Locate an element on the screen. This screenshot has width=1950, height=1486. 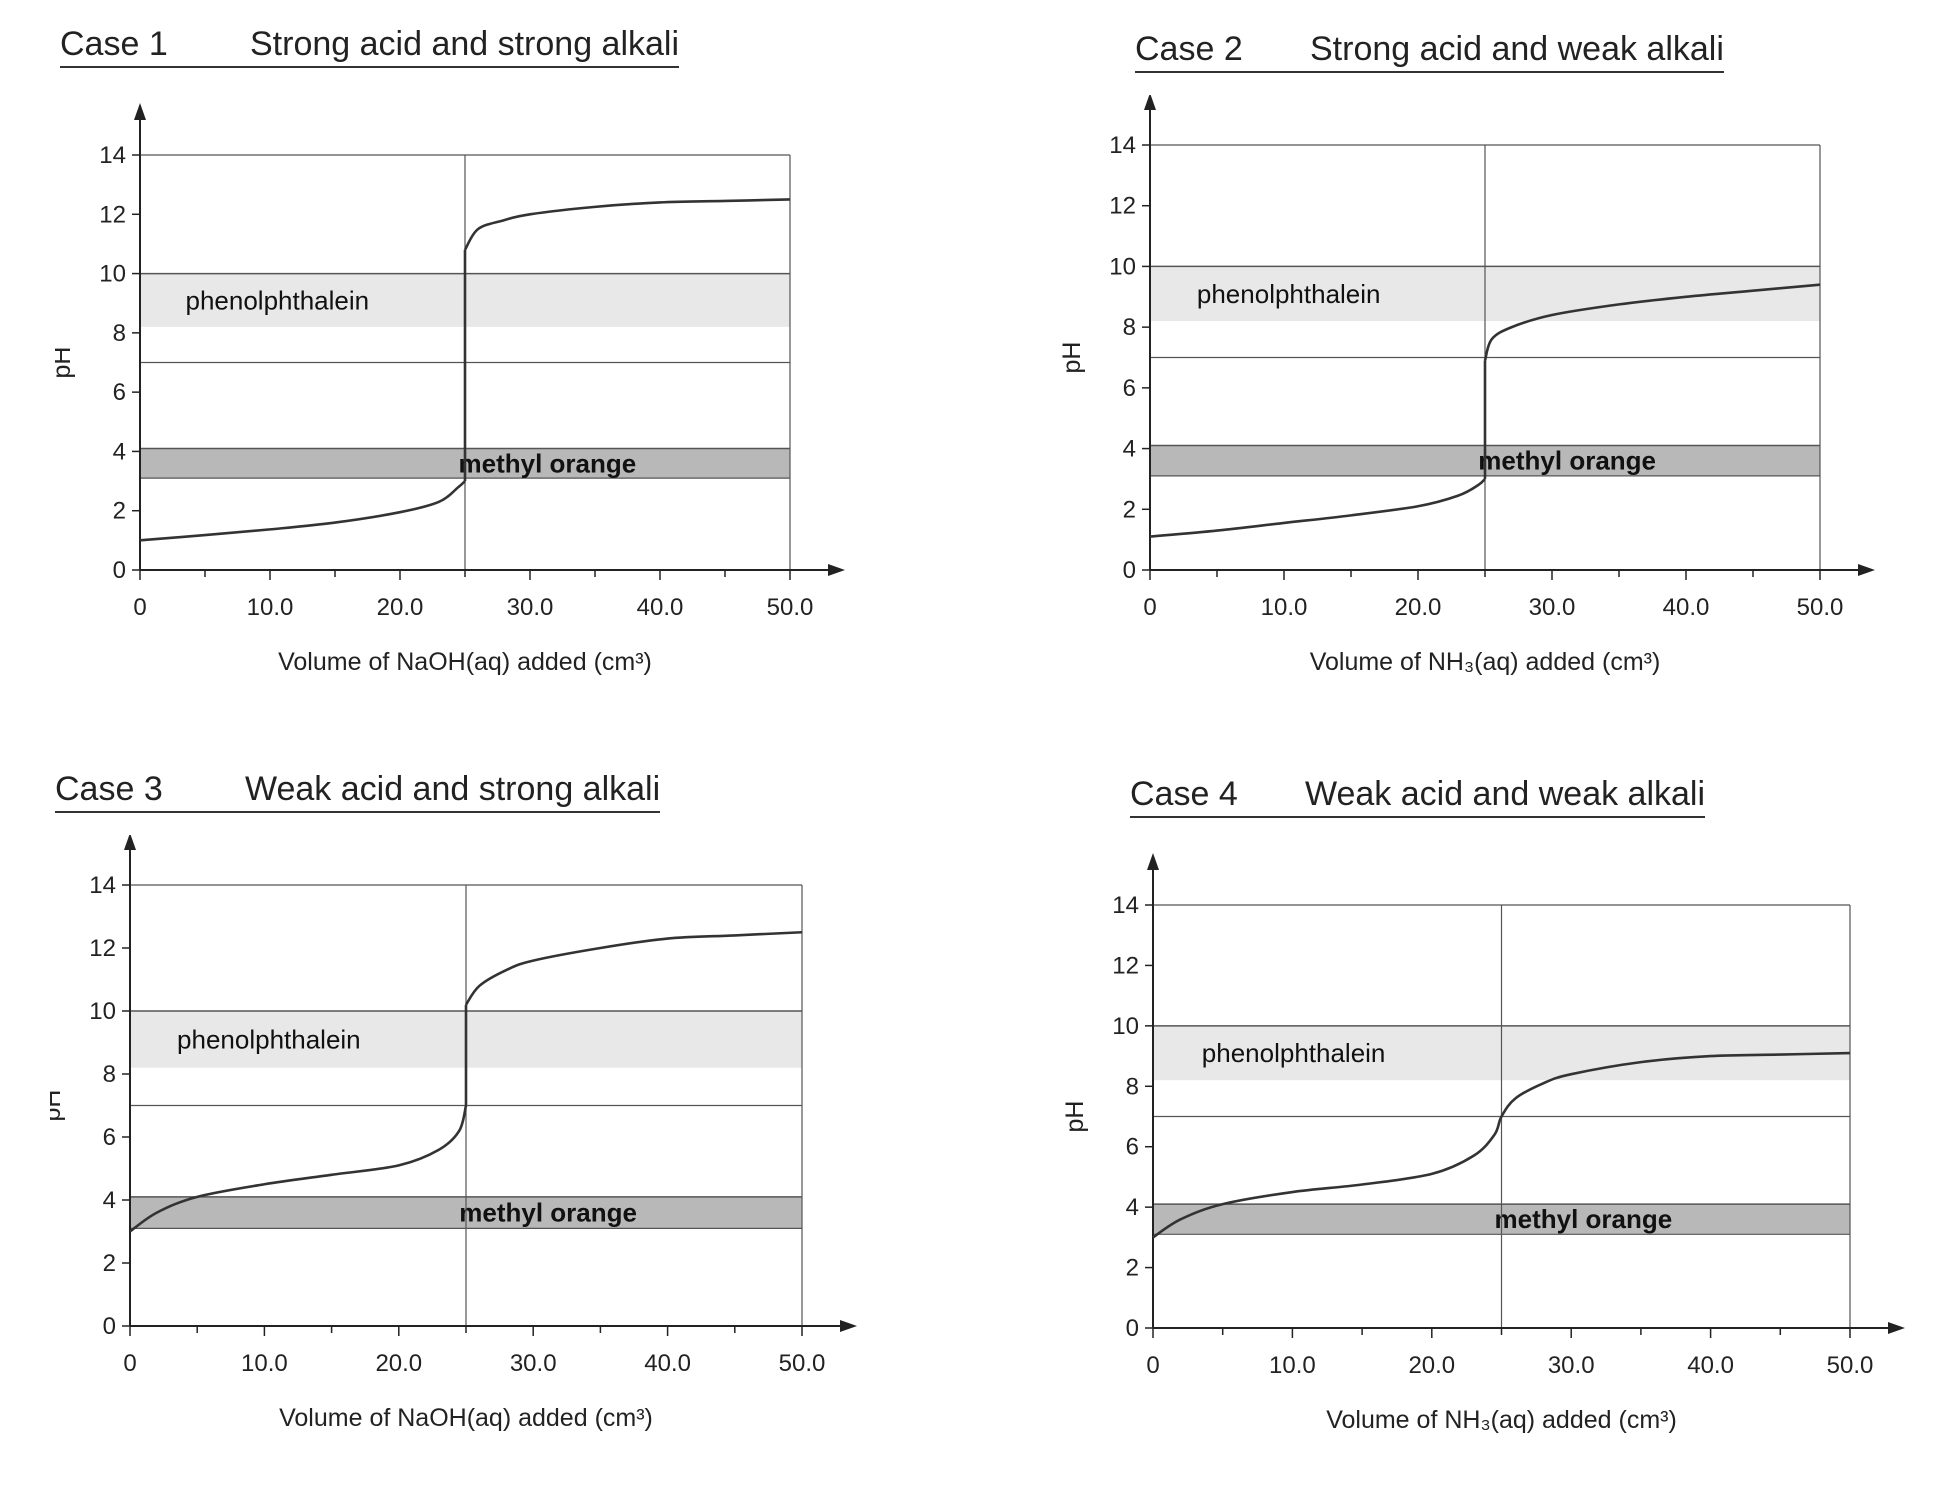
chart-title: Case 4 Weak acid and weak alkali is located at coordinates (1418, 796).